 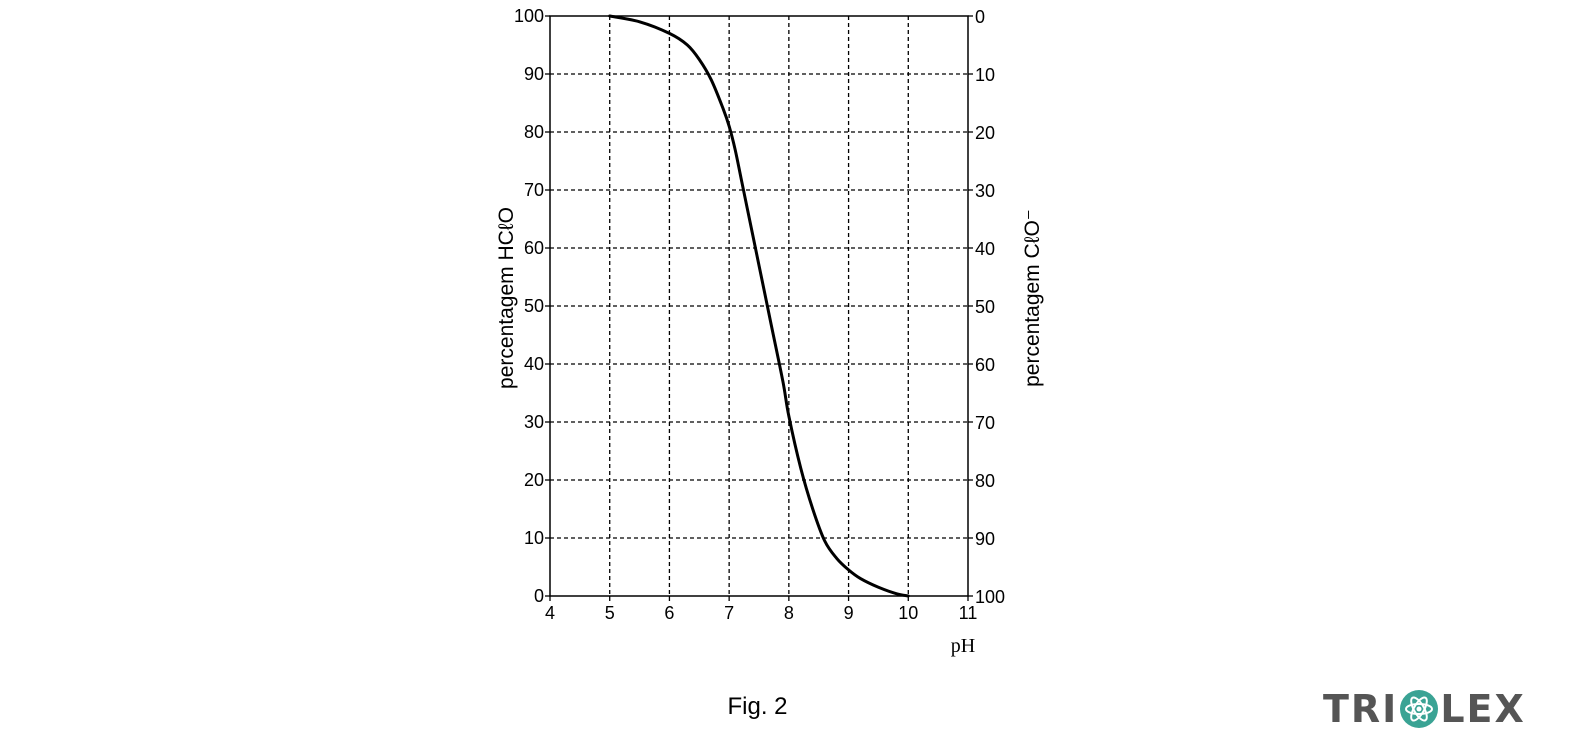 I want to click on x-tick-label: 4, so click(x=550, y=613).